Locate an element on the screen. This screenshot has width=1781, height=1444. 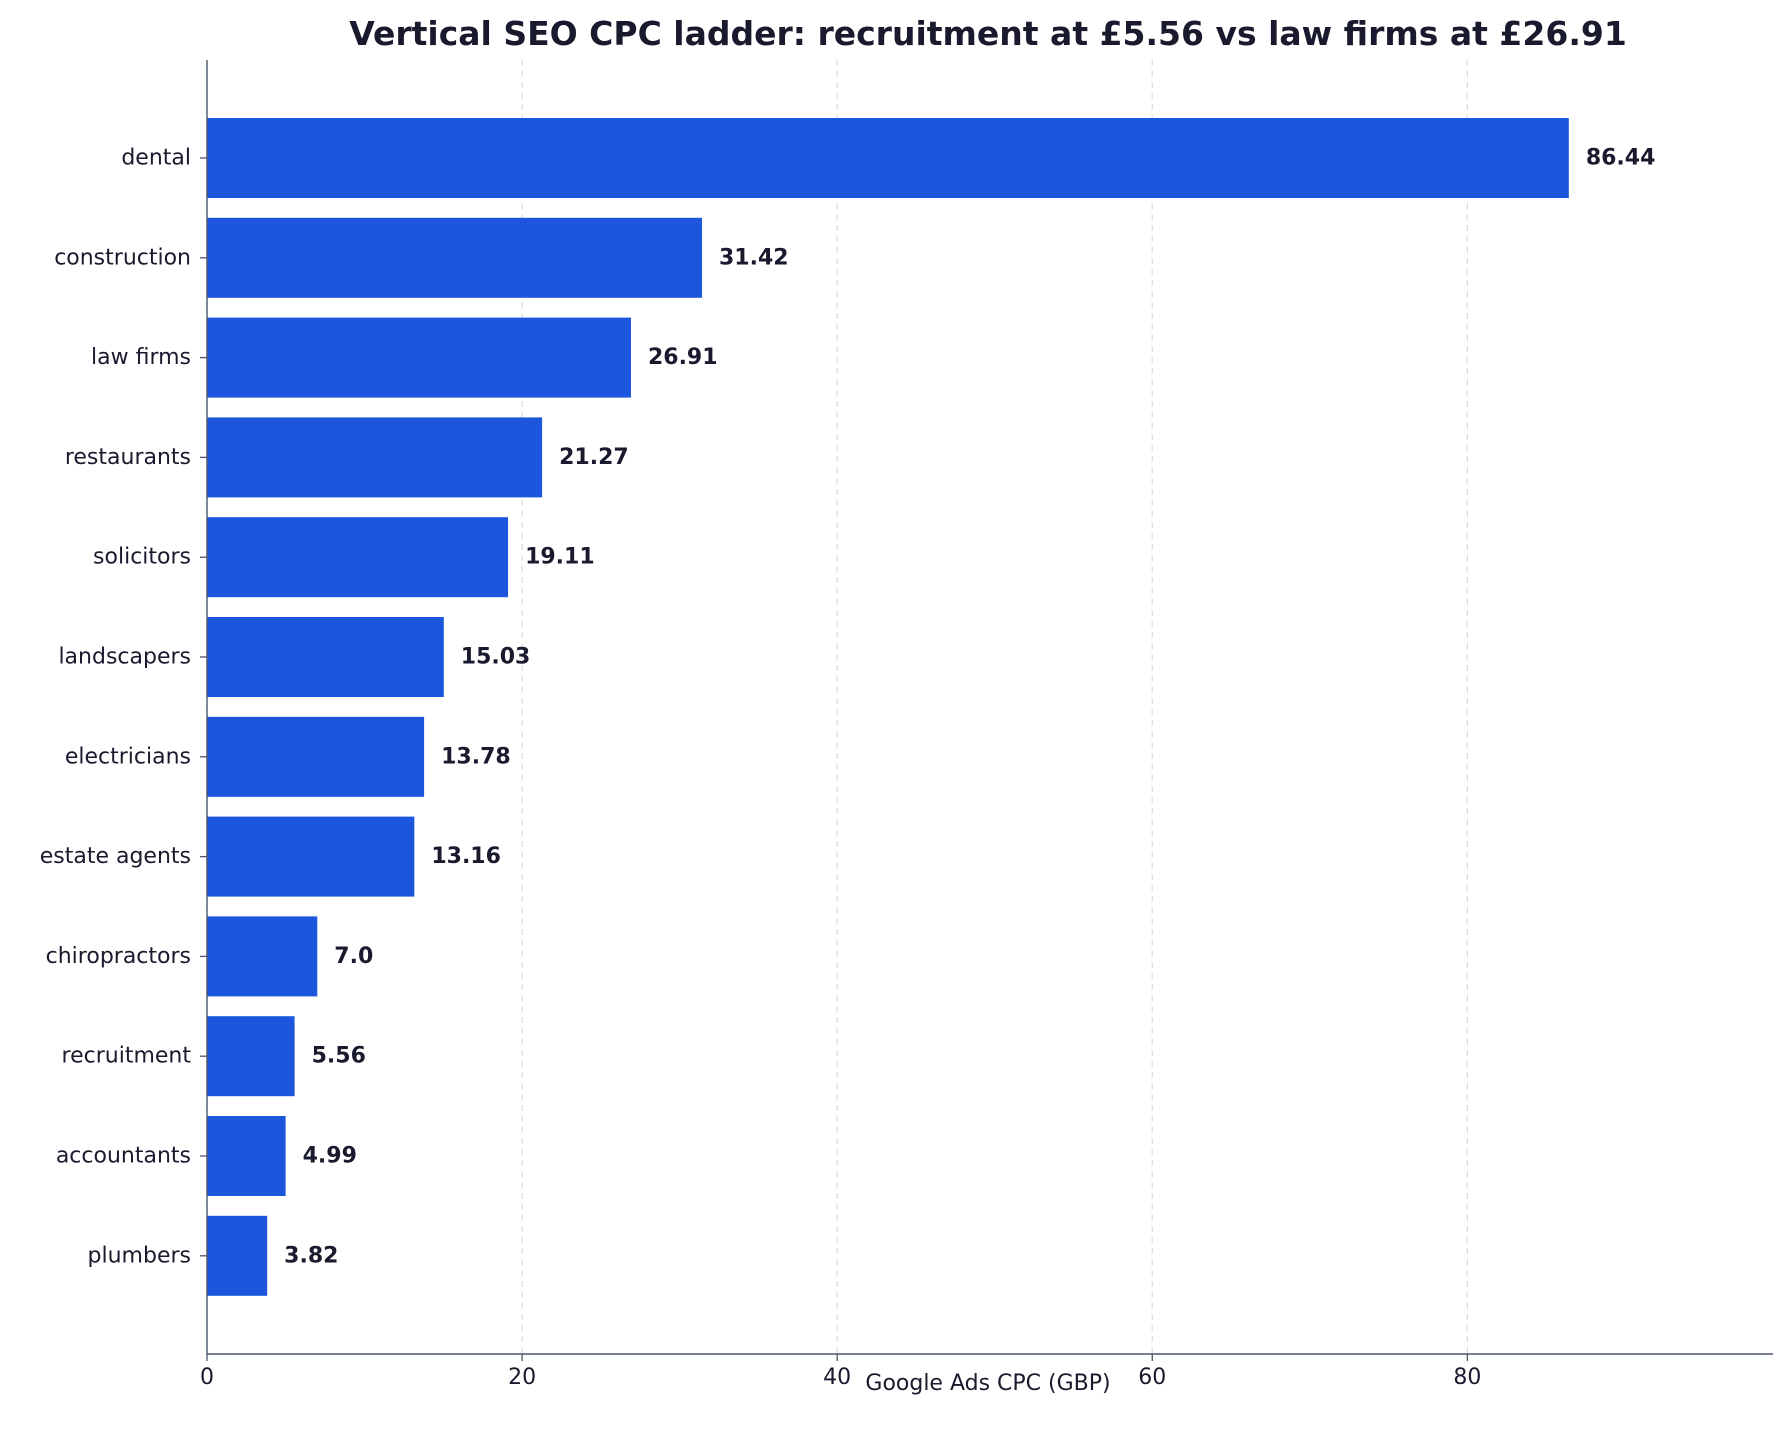
bar-electricians is located at coordinates (316, 756).